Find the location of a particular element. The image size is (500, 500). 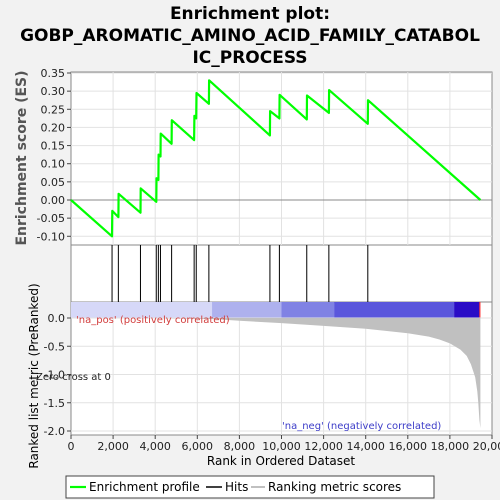

metric-tick-label: 0.0 is located at coordinates (57, 318).